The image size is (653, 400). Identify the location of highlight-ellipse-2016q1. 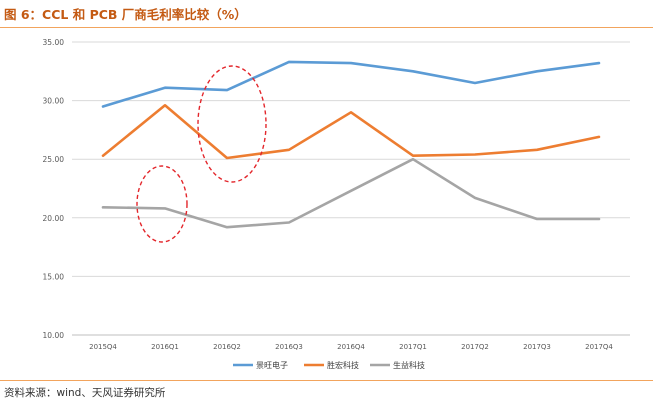
(162, 204).